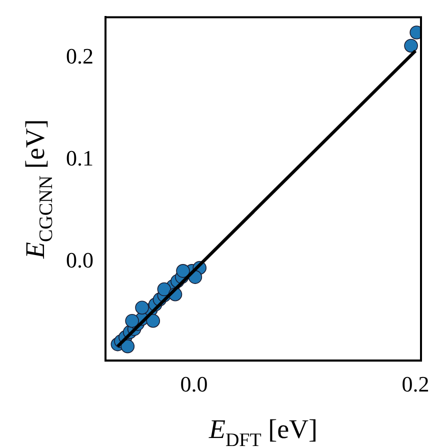  I want to click on y-tick-label: 0.0, so click(80, 260).